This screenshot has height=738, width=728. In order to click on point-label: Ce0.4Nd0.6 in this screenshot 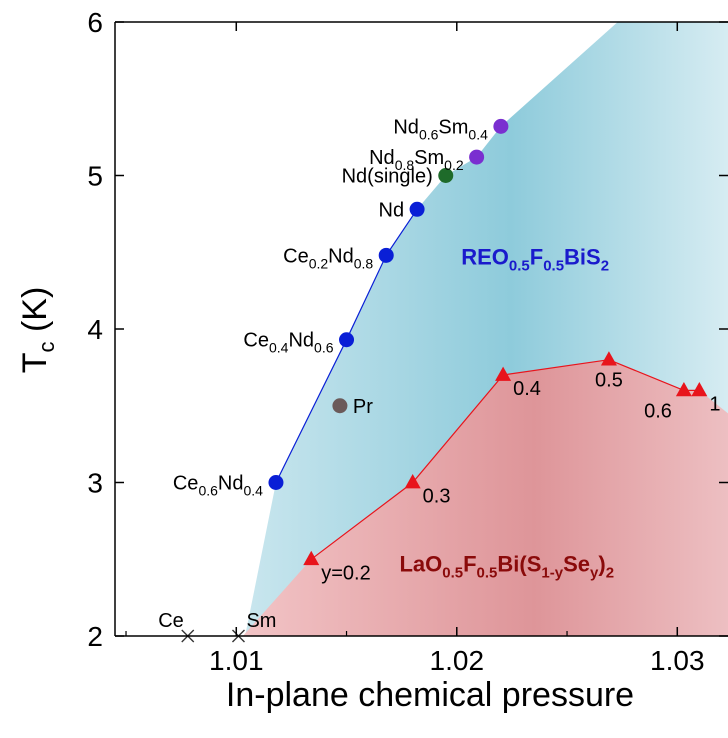, I will do `click(288, 343)`.